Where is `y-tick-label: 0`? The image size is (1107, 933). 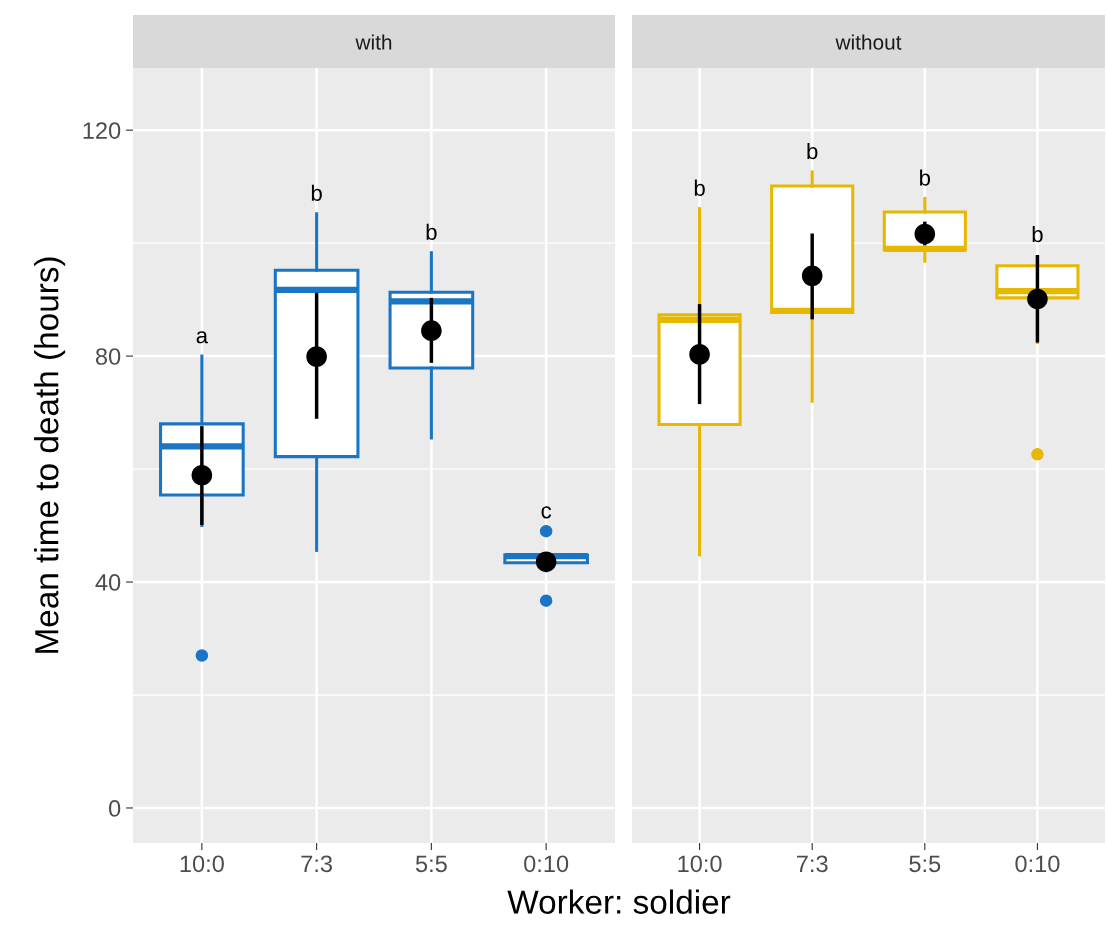 y-tick-label: 0 is located at coordinates (114, 808).